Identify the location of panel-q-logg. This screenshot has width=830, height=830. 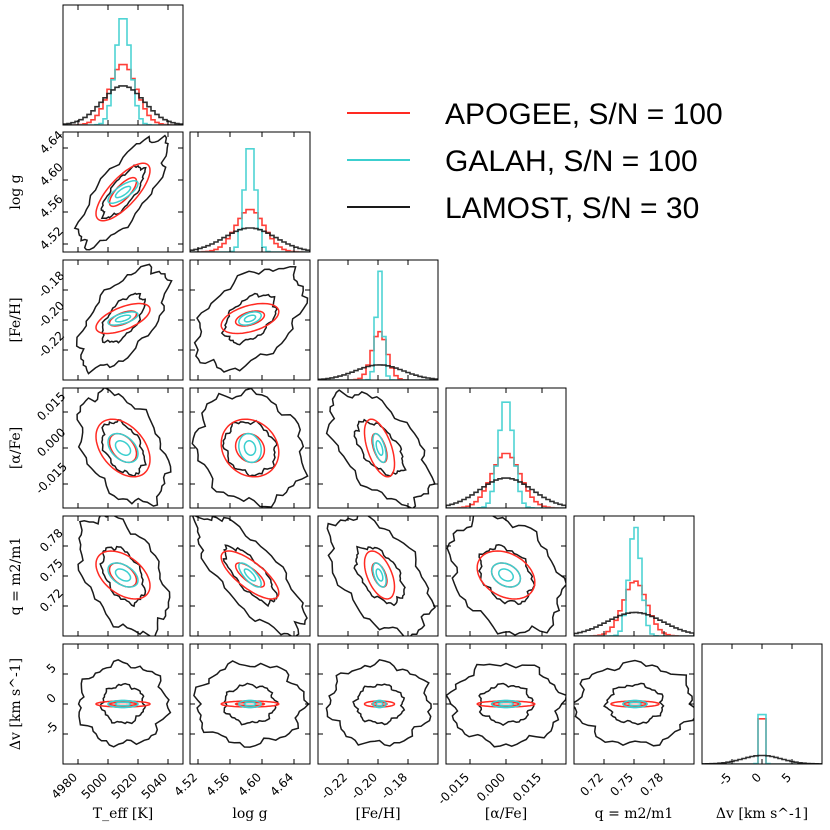
(250, 576).